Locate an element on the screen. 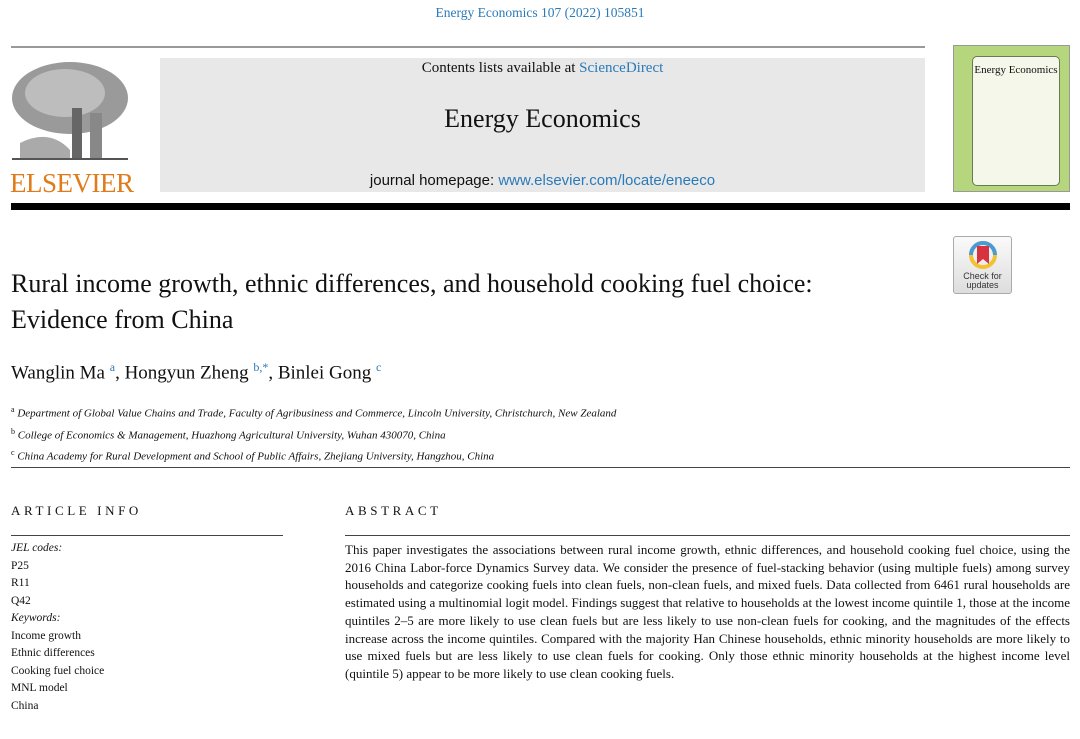  author-affil-marker: a is located at coordinates (112, 367).